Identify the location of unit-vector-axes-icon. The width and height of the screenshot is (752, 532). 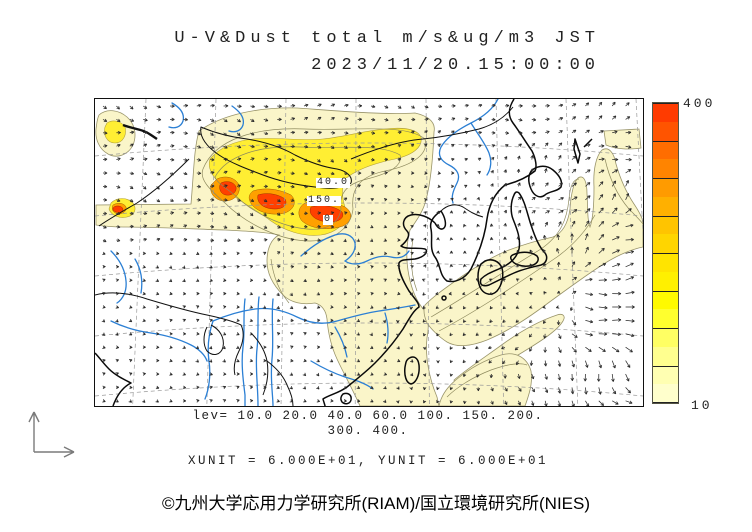
(51, 434).